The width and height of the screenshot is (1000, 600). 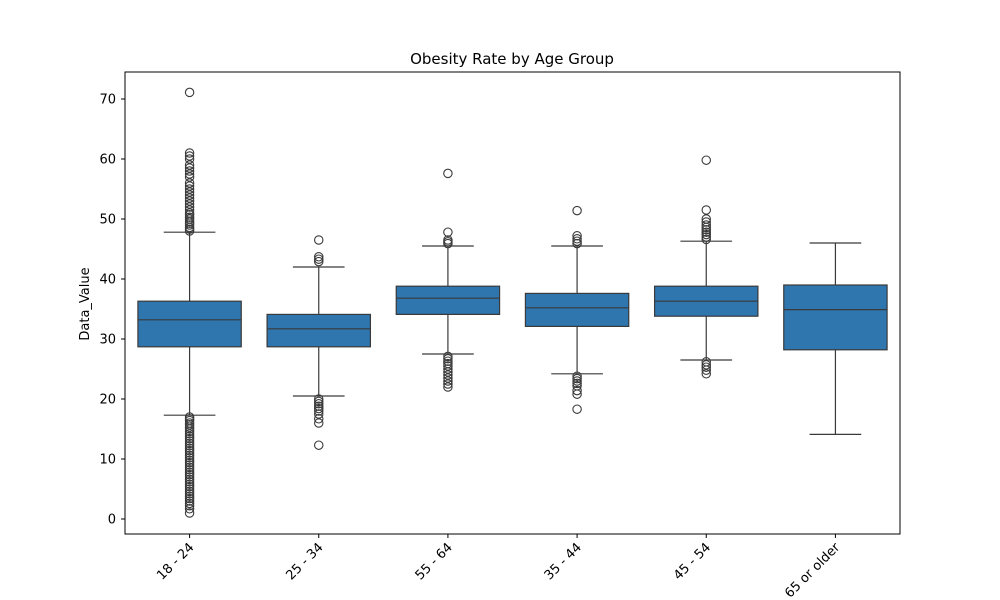 What do you see at coordinates (107, 400) in the screenshot?
I see `y-tick-label: 20` at bounding box center [107, 400].